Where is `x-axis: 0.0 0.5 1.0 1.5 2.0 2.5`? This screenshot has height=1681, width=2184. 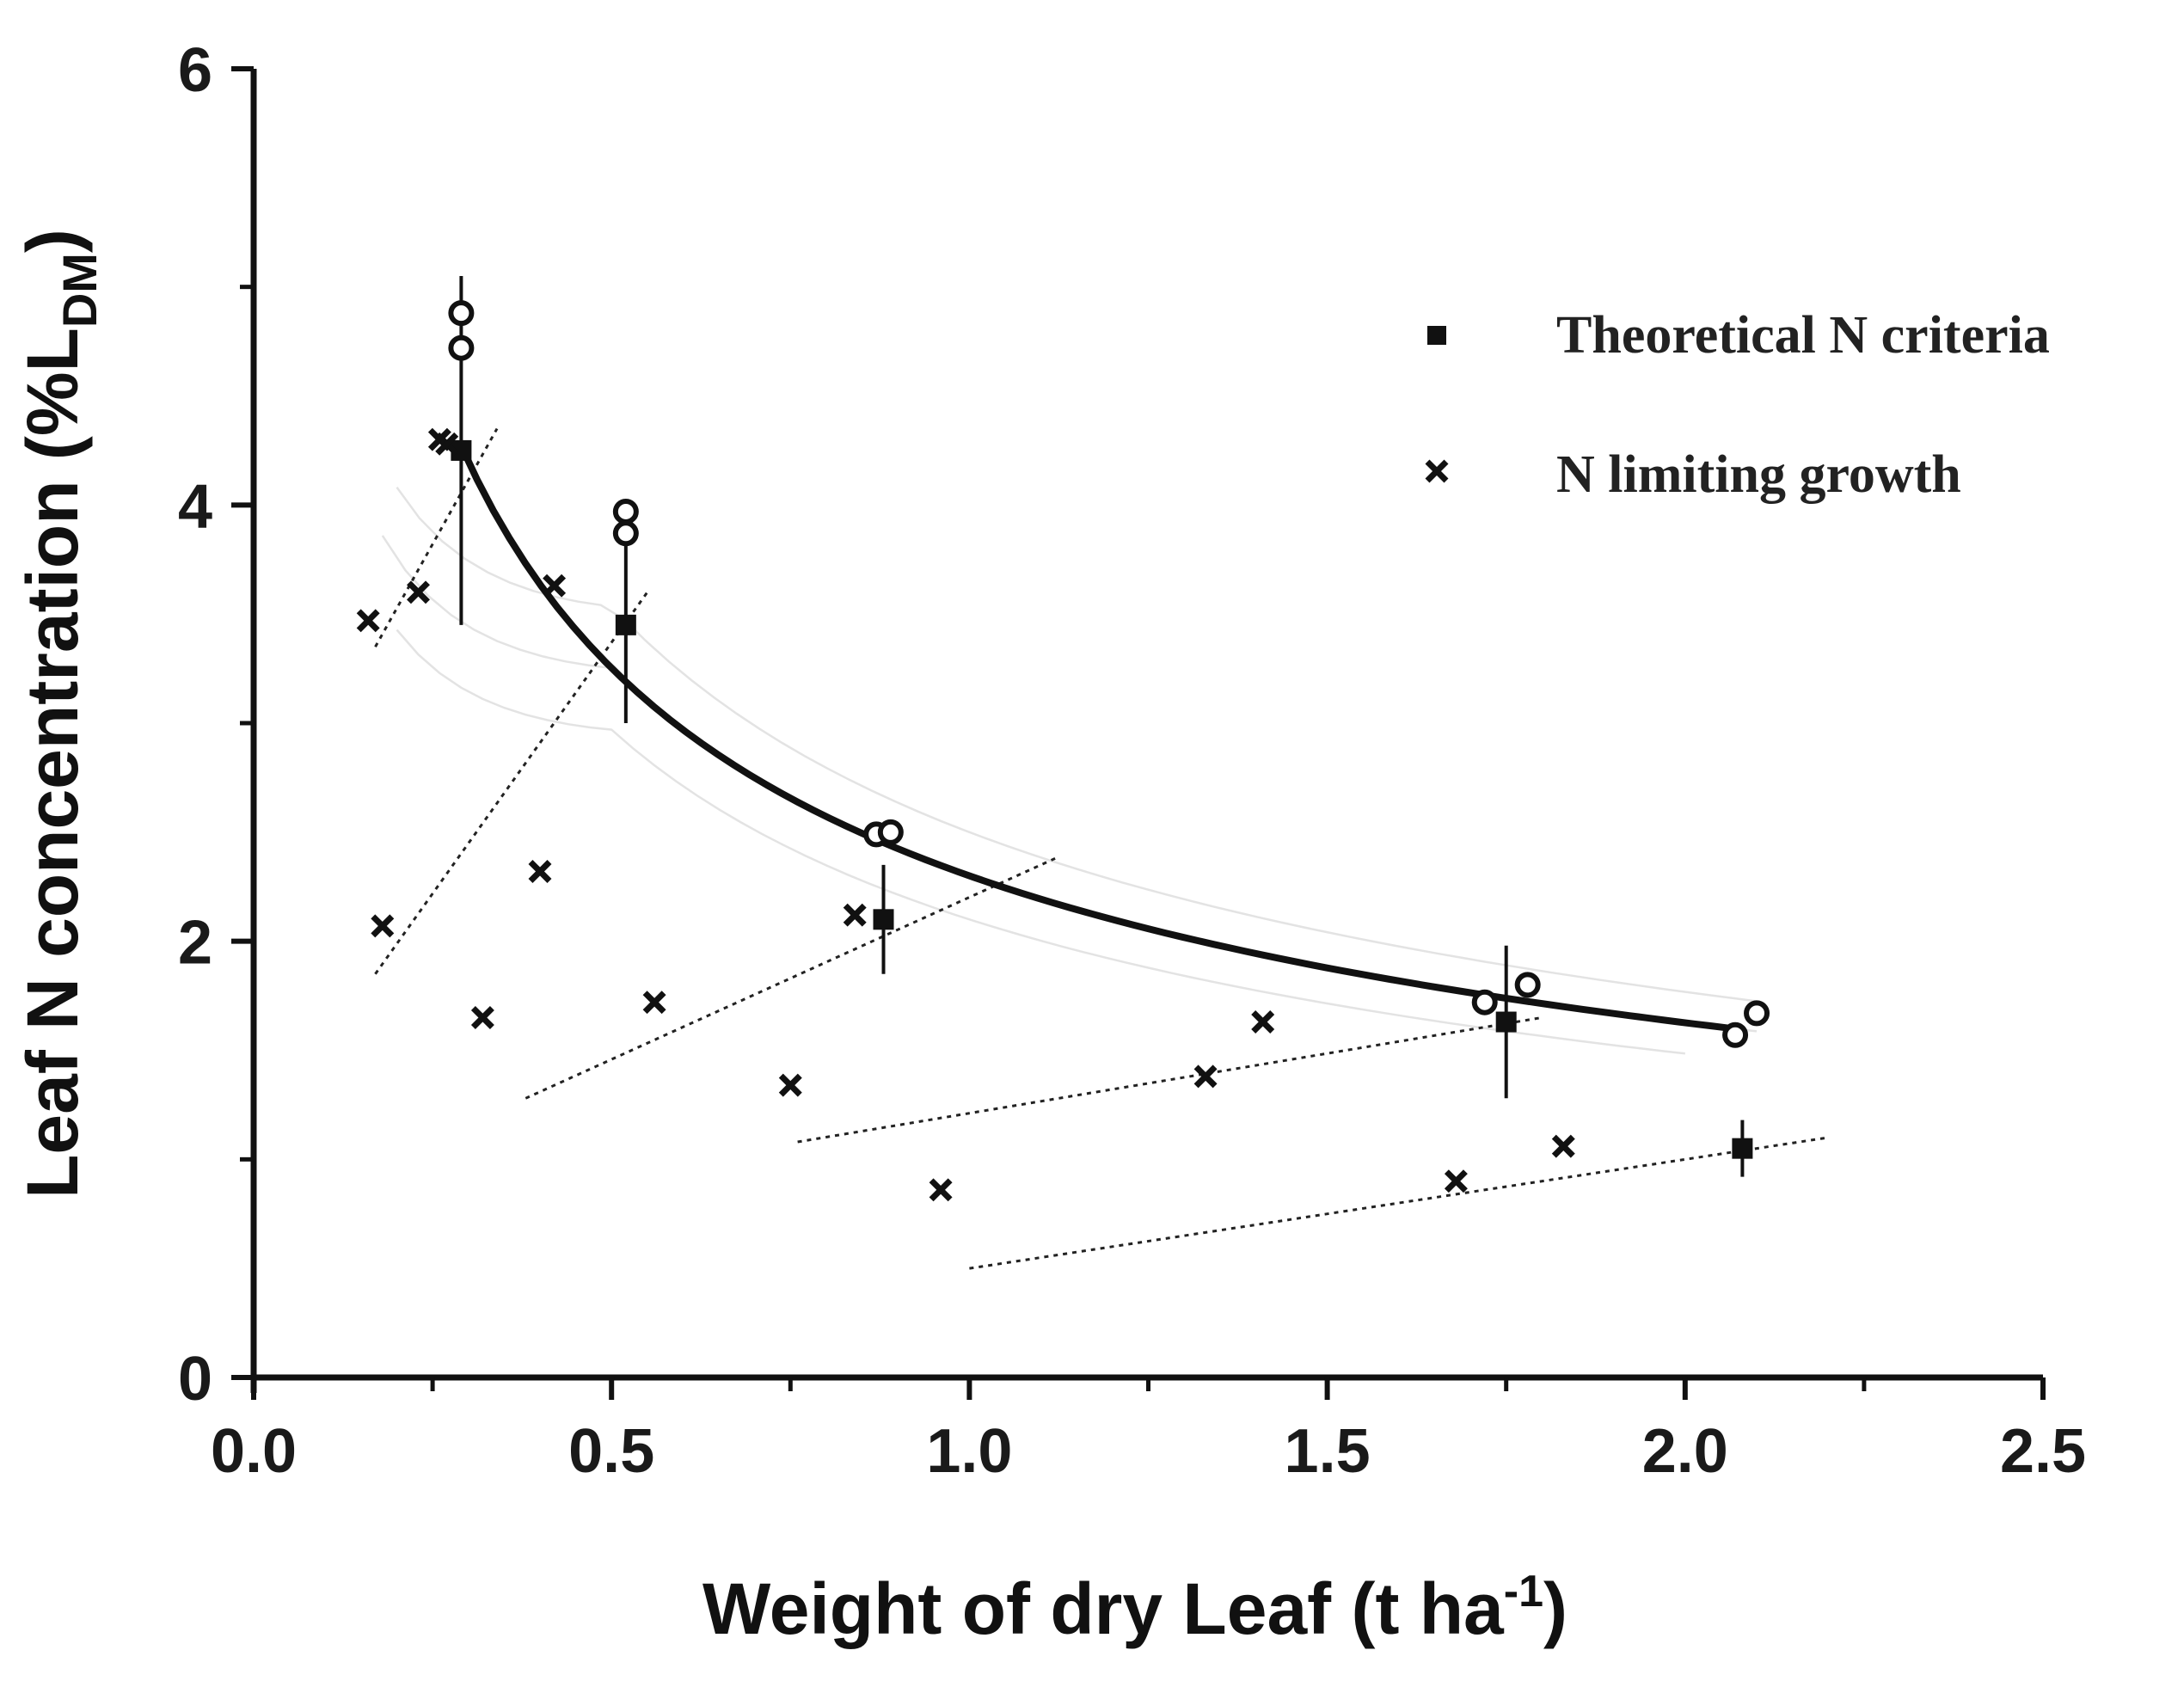
x-axis: 0.0 0.5 1.0 1.5 2.0 2.5 is located at coordinates (1148, 1430).